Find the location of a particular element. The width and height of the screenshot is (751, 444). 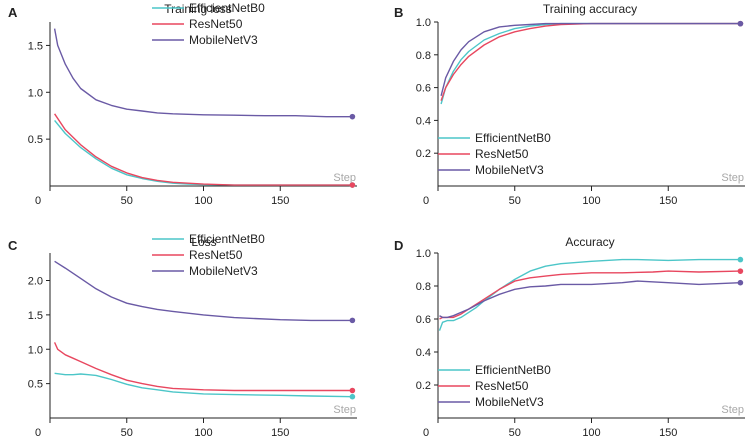

chart-title: Training loss is located at coordinates (198, 9).